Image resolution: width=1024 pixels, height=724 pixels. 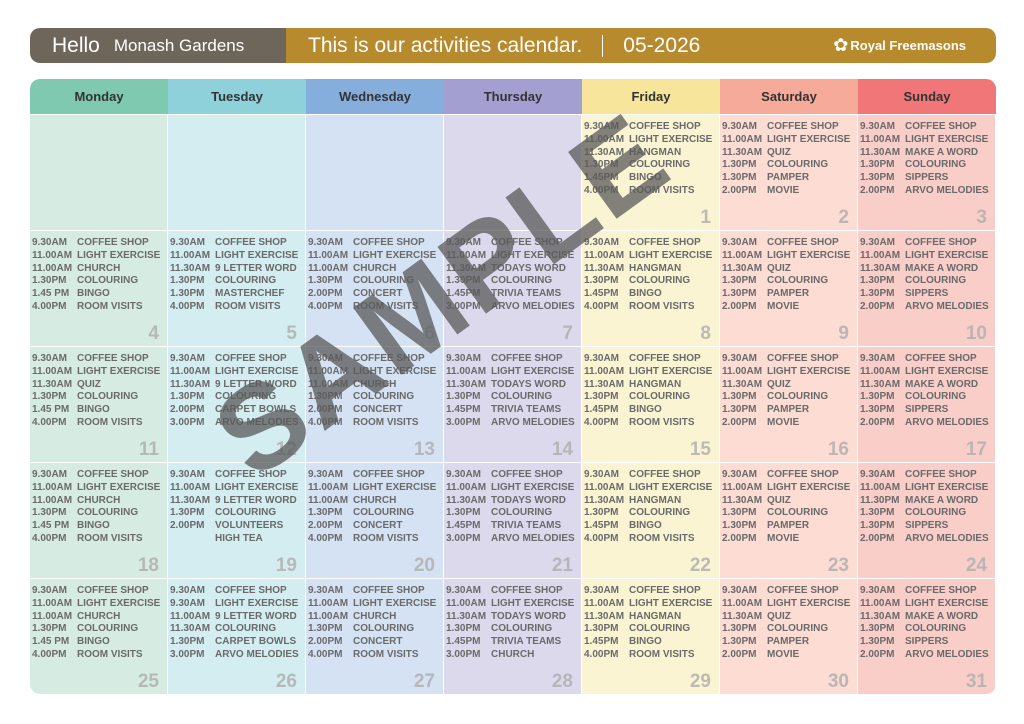 I want to click on day-header-monday: Monday, so click(x=99, y=96).